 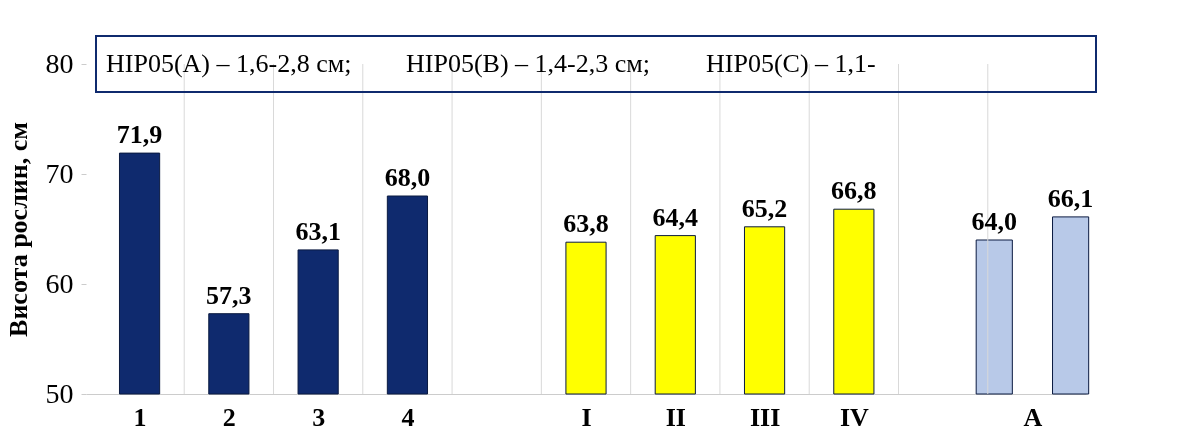 What do you see at coordinates (229, 295) in the screenshot?
I see `data-label: 57,3` at bounding box center [229, 295].